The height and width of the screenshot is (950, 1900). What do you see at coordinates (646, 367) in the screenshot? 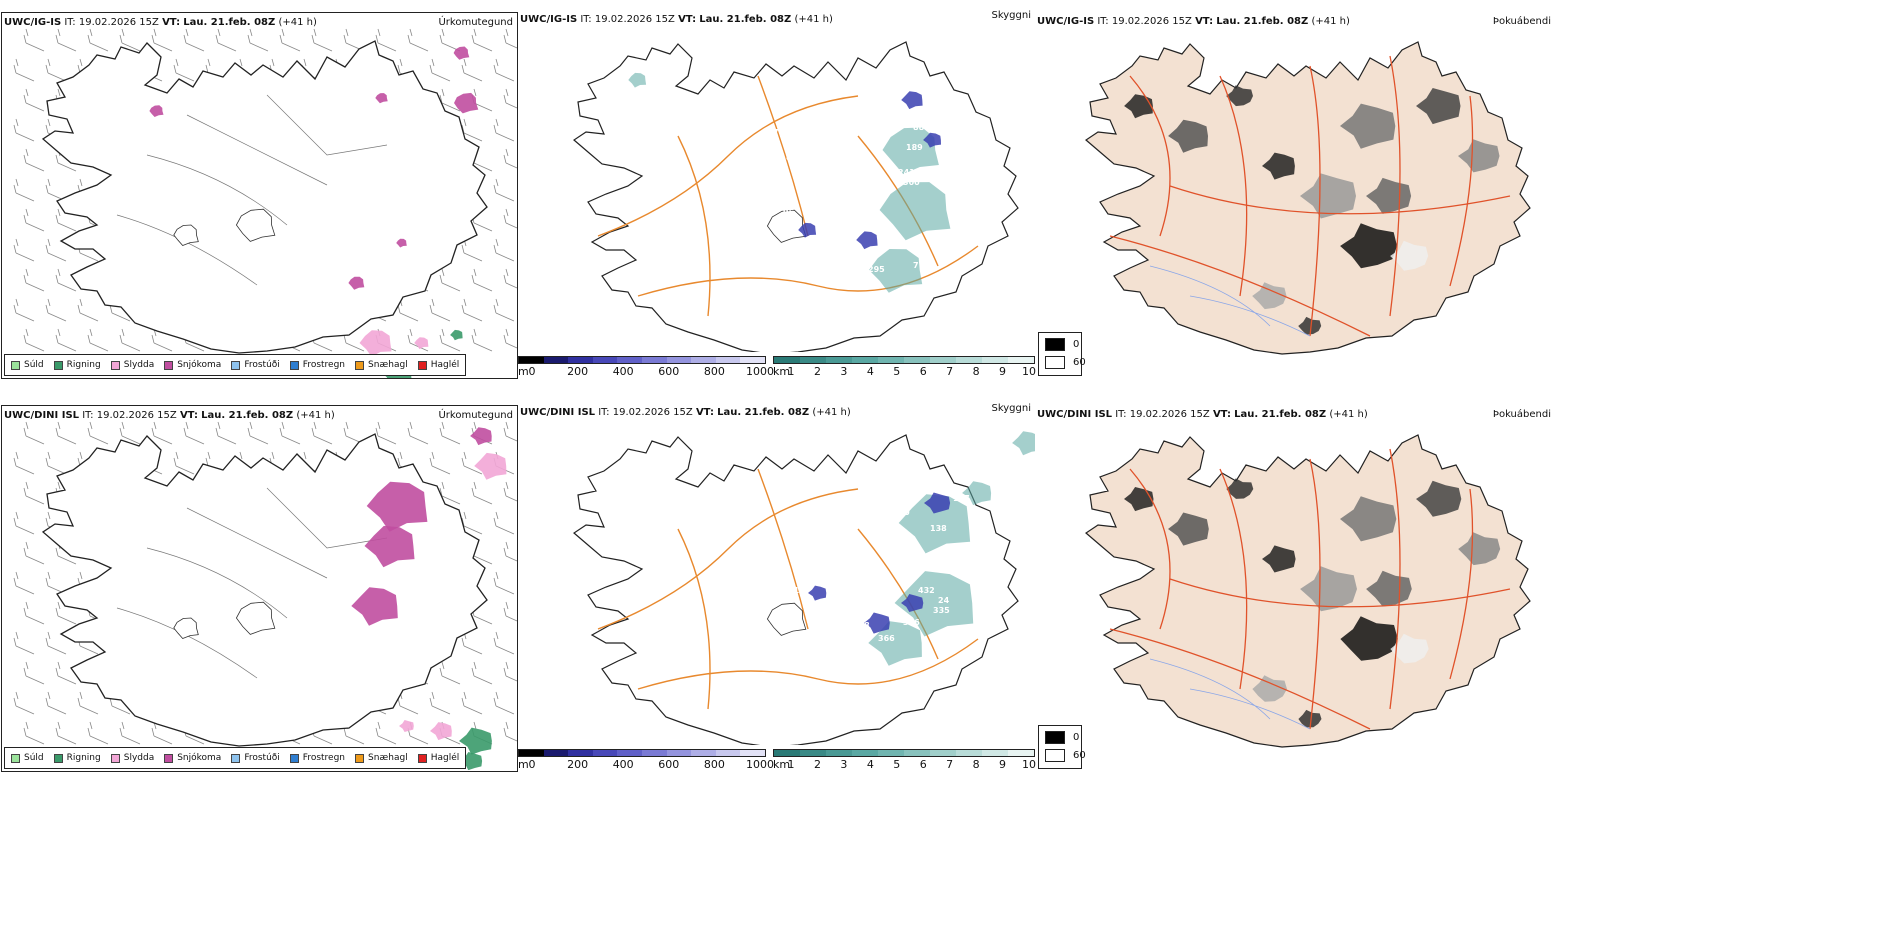
I see `cloud-base-colorbar: m 0 200 400 600 800 1000` at bounding box center [646, 367].